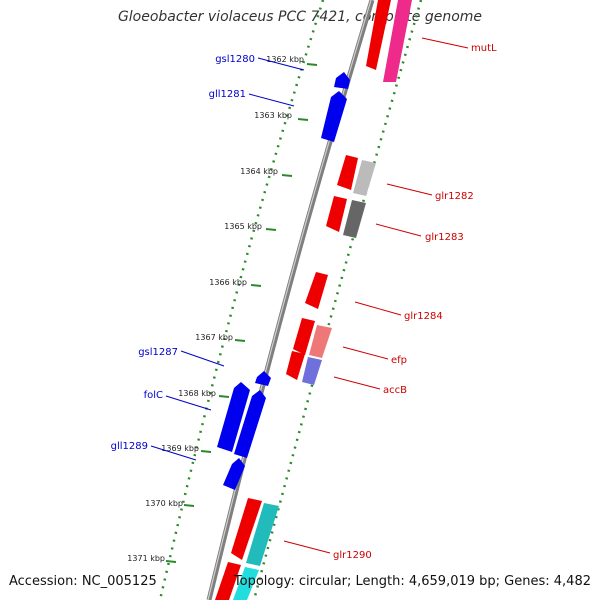 The height and width of the screenshot is (600, 600). Describe the element at coordinates (285, 59) in the screenshot. I see `tick-label: 1362 kbp` at that location.